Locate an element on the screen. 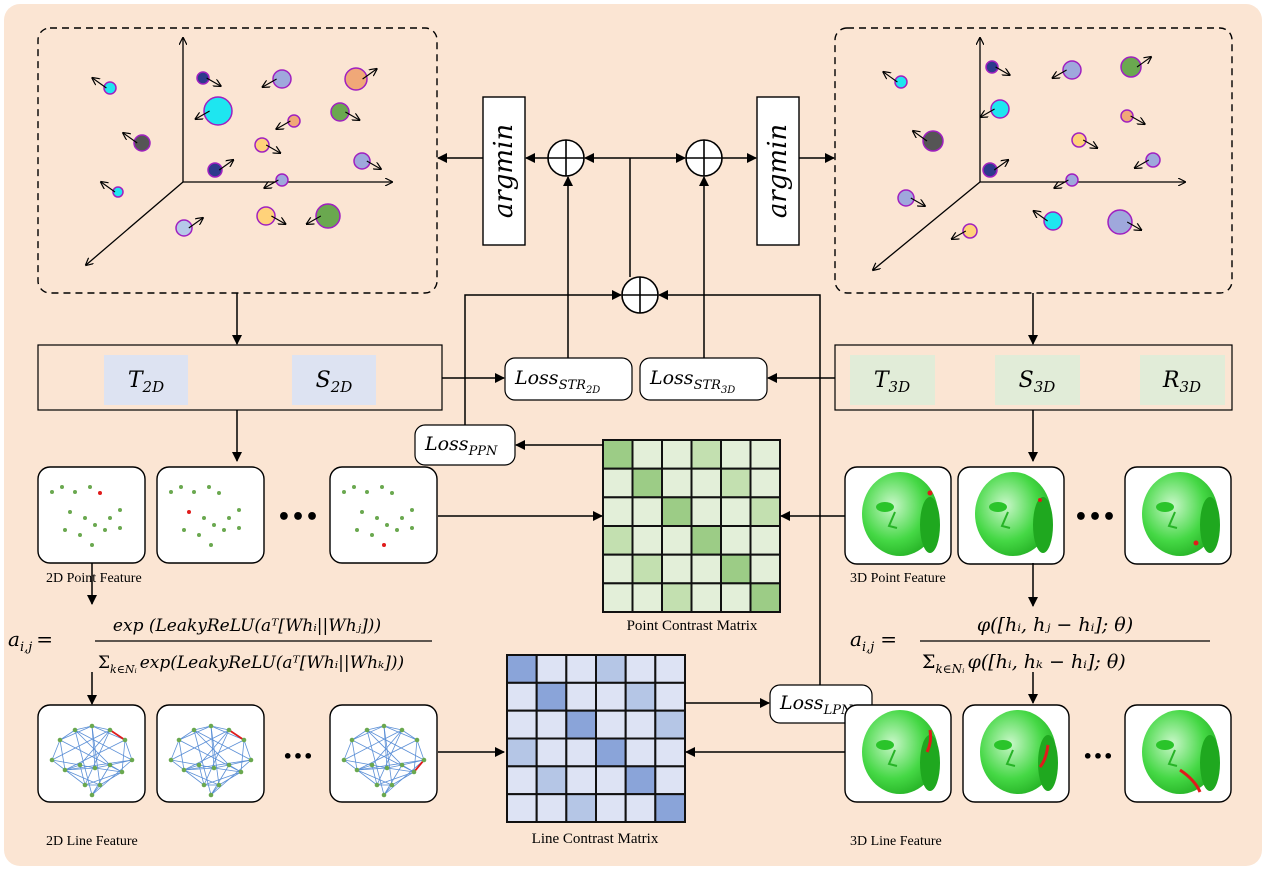 Image resolution: width=1268 pixels, height=871 pixels. z-axis is located at coordinates (135, 223).